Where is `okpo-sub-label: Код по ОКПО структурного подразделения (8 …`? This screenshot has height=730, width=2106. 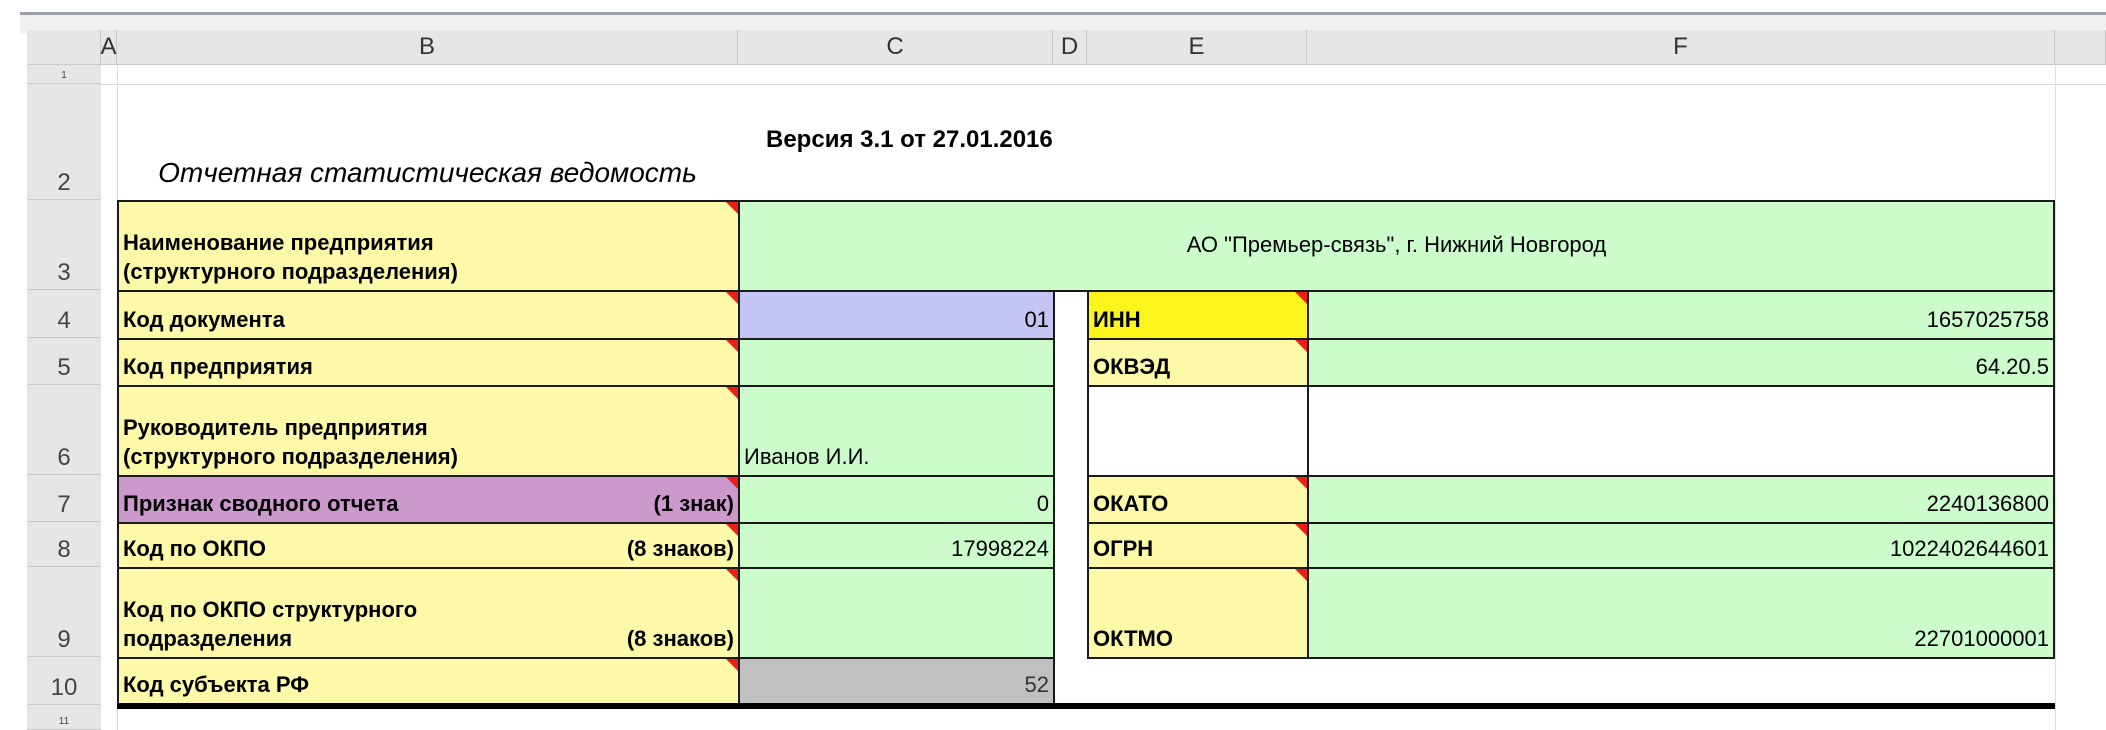
okpo-sub-label: Код по ОКПО структурного подразделения (8 … is located at coordinates (428, 613).